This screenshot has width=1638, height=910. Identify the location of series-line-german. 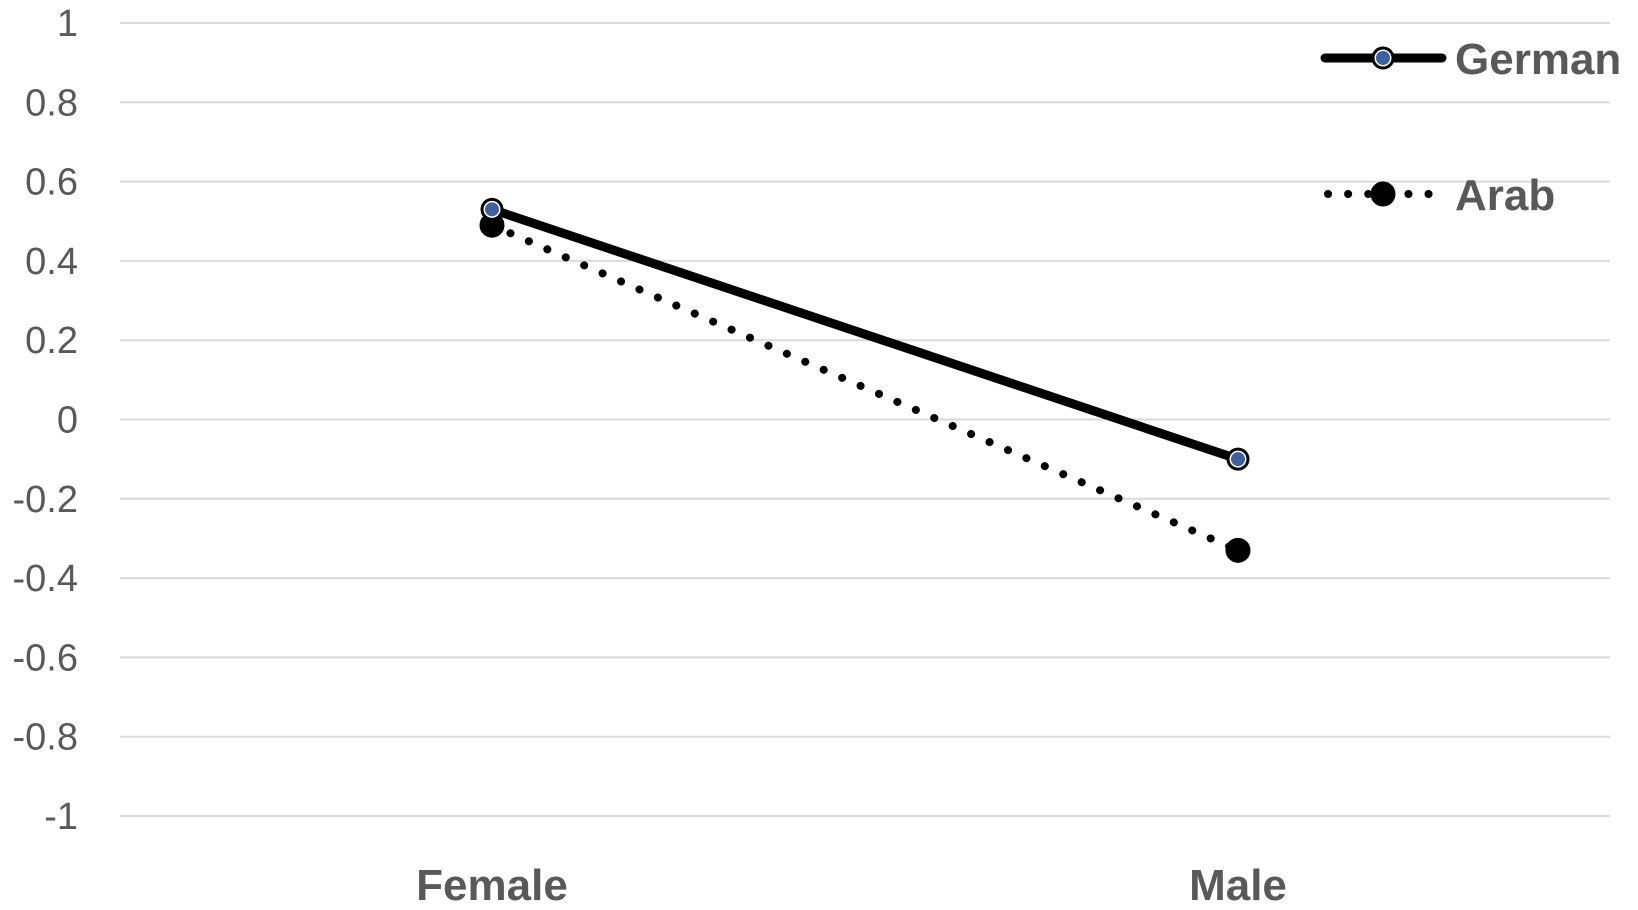
(865, 334).